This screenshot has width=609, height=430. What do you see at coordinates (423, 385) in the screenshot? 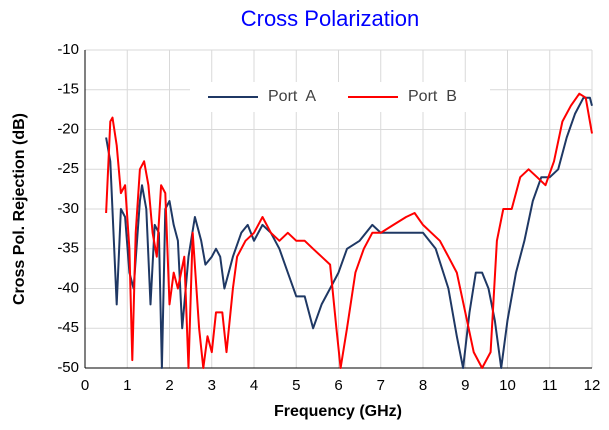
I see `x-tick-label: 8` at bounding box center [423, 385].